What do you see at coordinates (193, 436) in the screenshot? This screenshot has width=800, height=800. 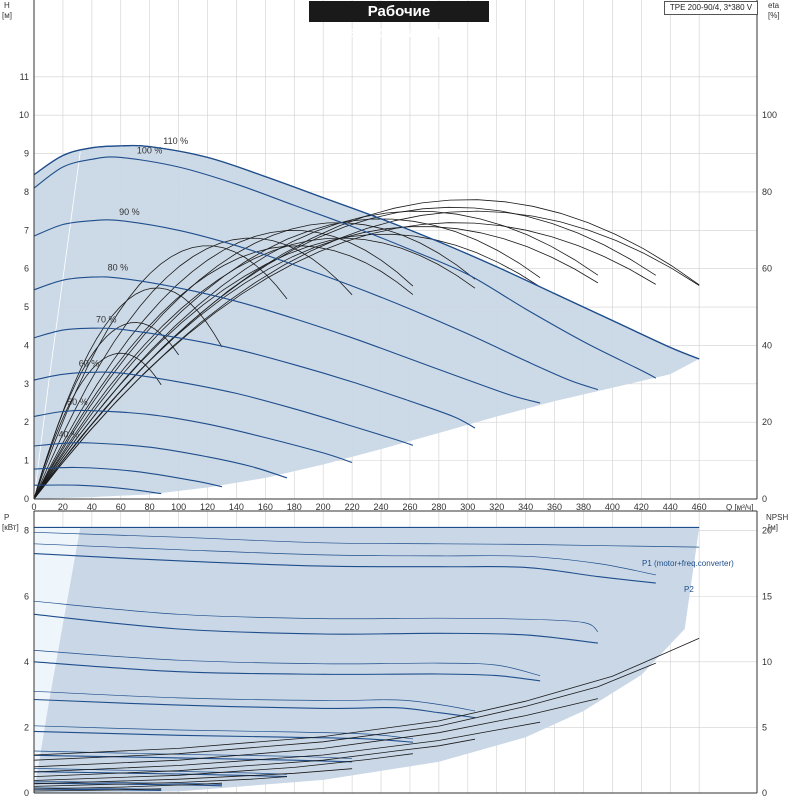 I see `head-curve-50pct` at bounding box center [193, 436].